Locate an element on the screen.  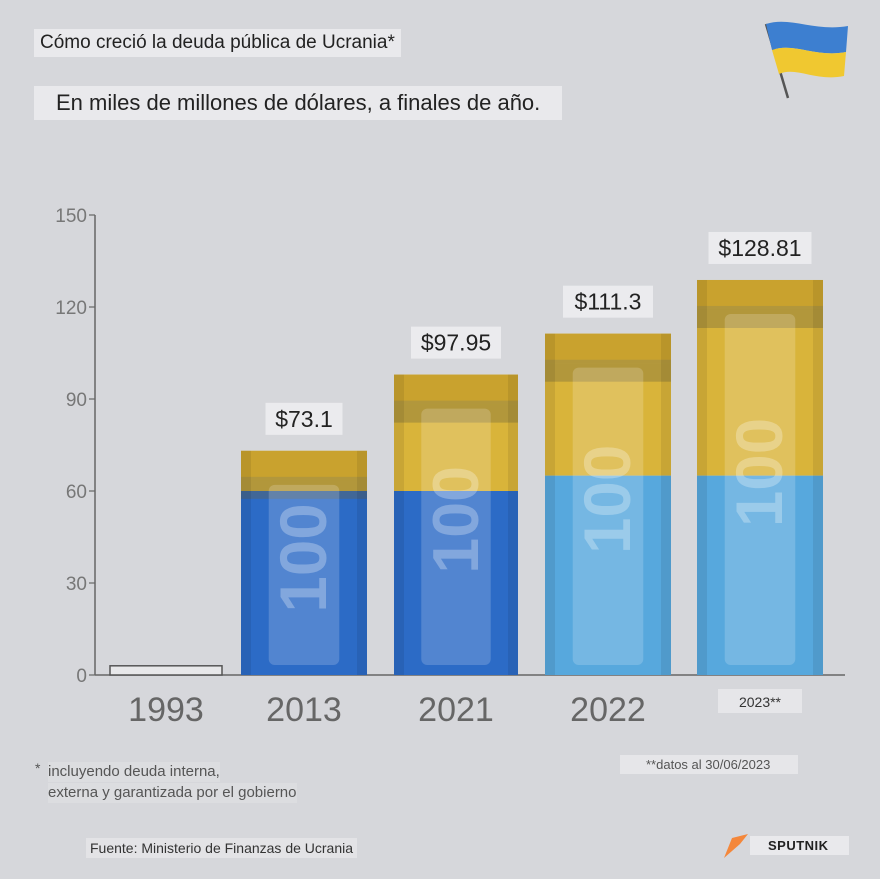
value-label: $97.95 is located at coordinates (456, 343).